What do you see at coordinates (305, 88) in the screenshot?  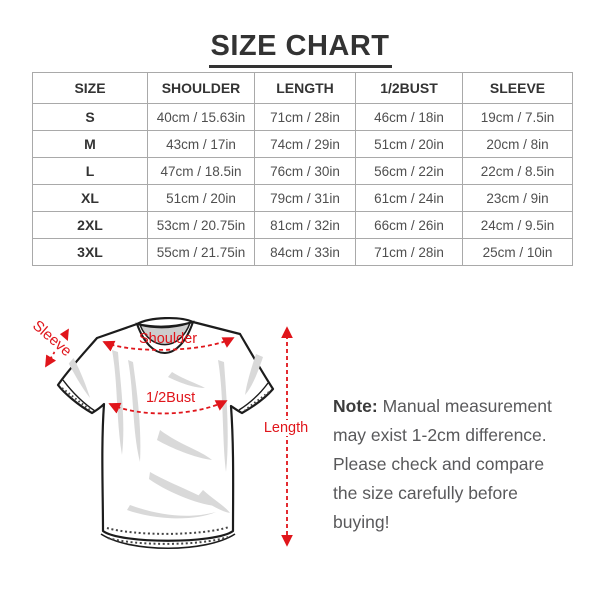 I see `header-length: LENGTH` at bounding box center [305, 88].